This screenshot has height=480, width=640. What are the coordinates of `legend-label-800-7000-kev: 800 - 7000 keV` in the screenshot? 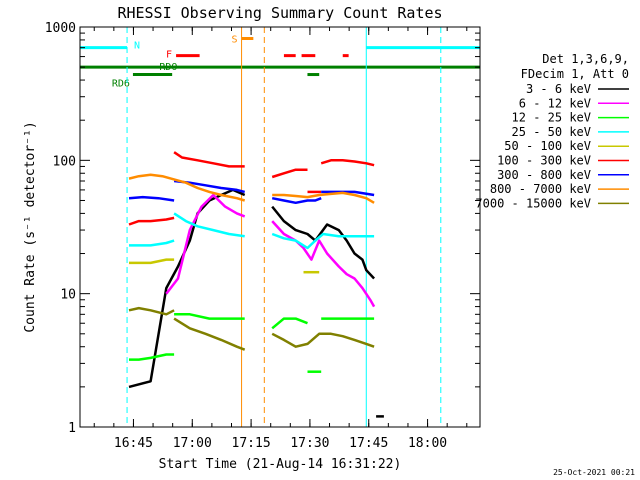 It's located at (540, 189).